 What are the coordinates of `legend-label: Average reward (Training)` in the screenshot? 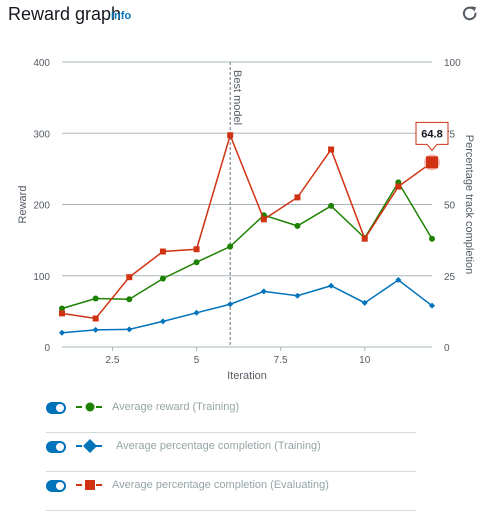 It's located at (176, 407).